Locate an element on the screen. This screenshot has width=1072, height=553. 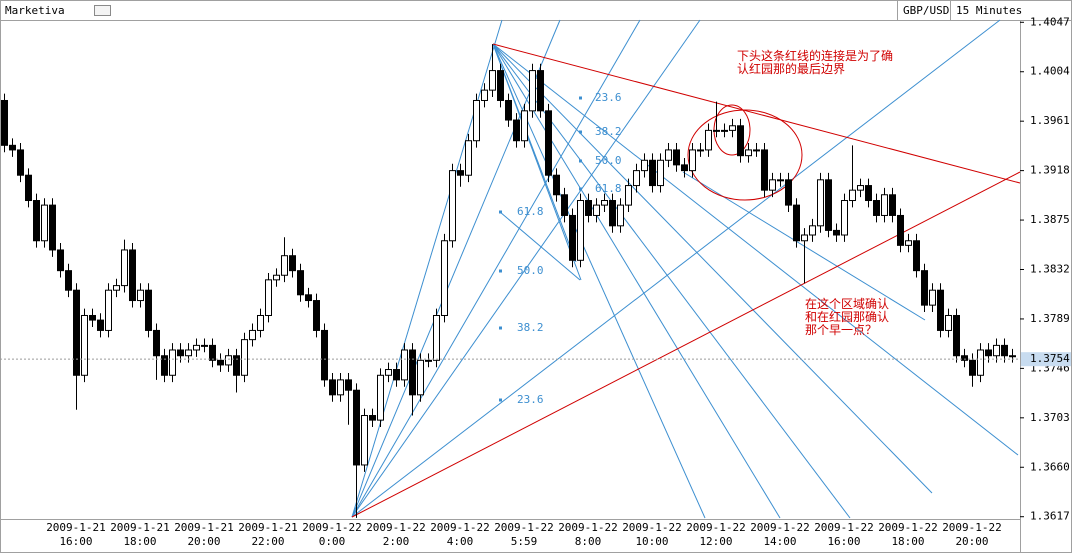
symbol: GBP/USD is located at coordinates (926, 10).